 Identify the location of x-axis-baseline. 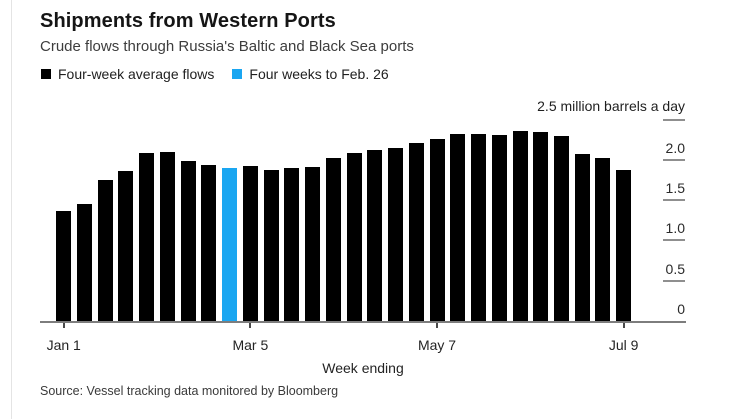
(363, 322).